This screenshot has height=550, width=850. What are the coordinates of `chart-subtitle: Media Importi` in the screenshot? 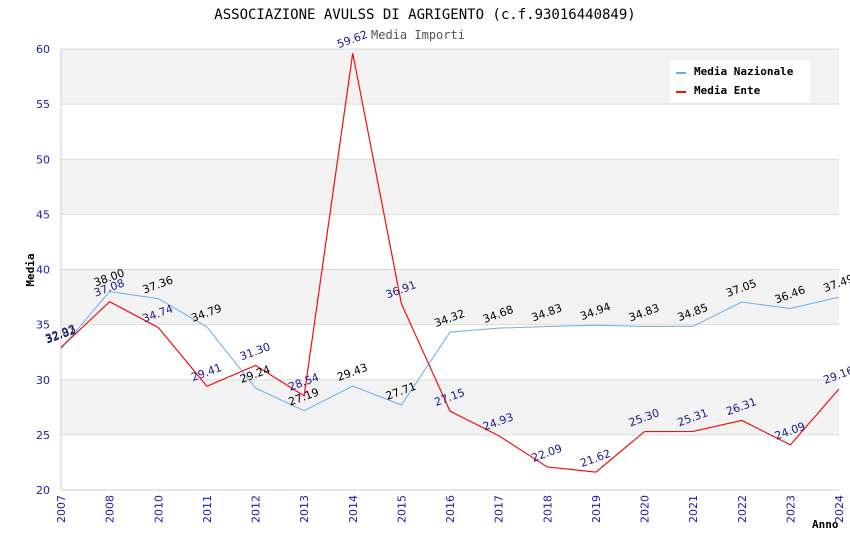 It's located at (418, 35).